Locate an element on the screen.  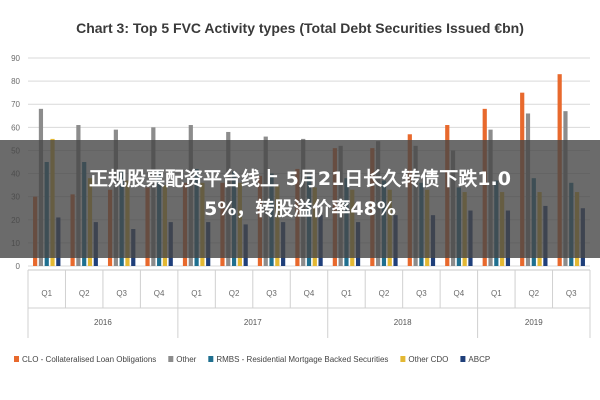
year-label: 2019 is located at coordinates (534, 322).